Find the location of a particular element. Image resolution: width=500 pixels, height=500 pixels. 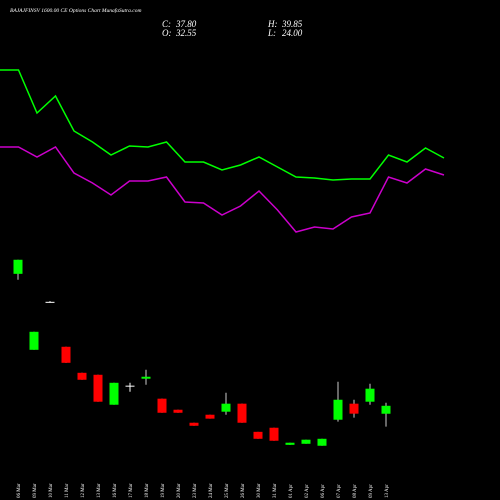

x-tick-label: 08 Apr is located at coordinates (355, 491).